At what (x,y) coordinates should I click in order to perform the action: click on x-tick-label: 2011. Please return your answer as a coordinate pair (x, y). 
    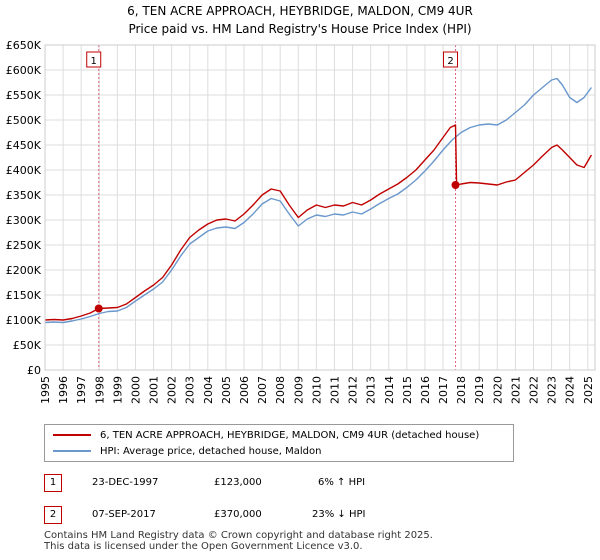
    Looking at the image, I should click on (334, 390).